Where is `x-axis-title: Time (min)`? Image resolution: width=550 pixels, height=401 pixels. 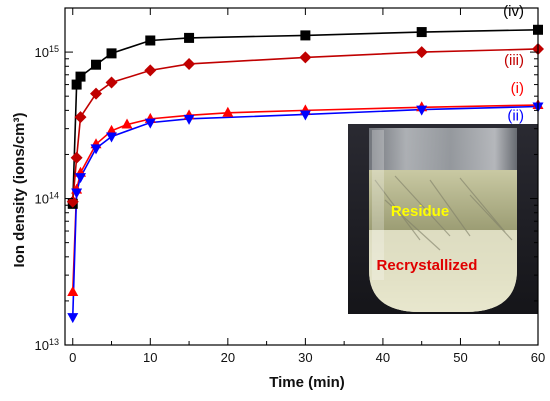 x-axis-title: Time (min) is located at coordinates (307, 382).